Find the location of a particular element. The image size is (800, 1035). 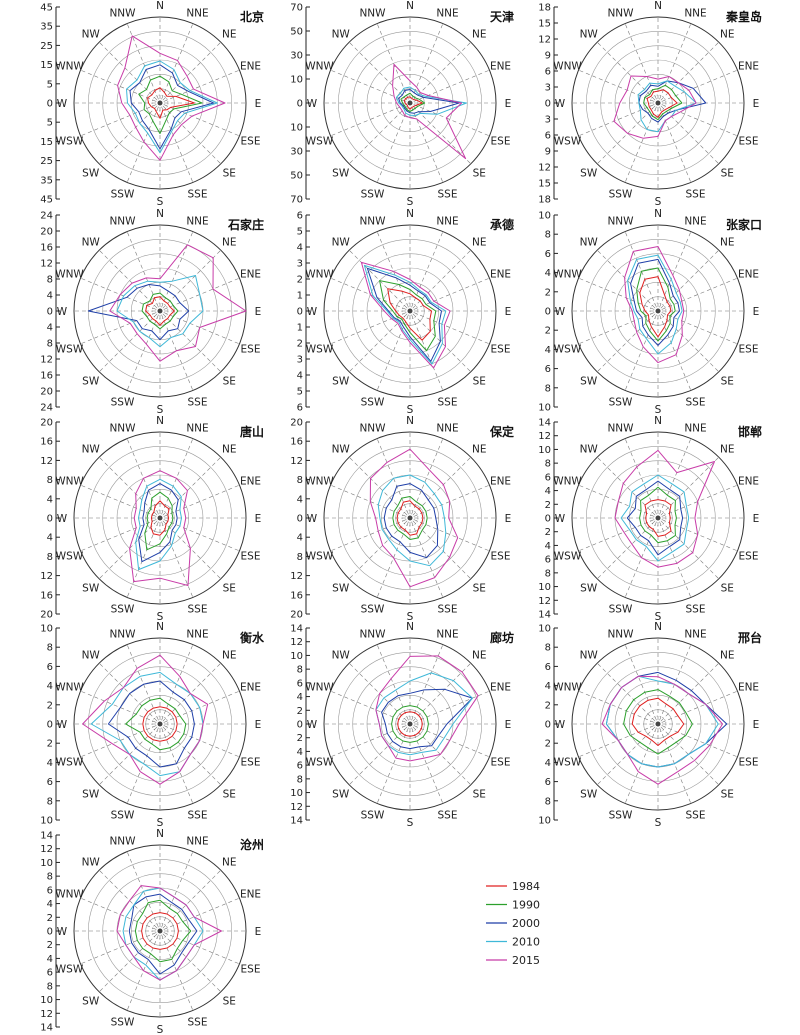

chart-title: 秦皇岛 is located at coordinates (743, 16).